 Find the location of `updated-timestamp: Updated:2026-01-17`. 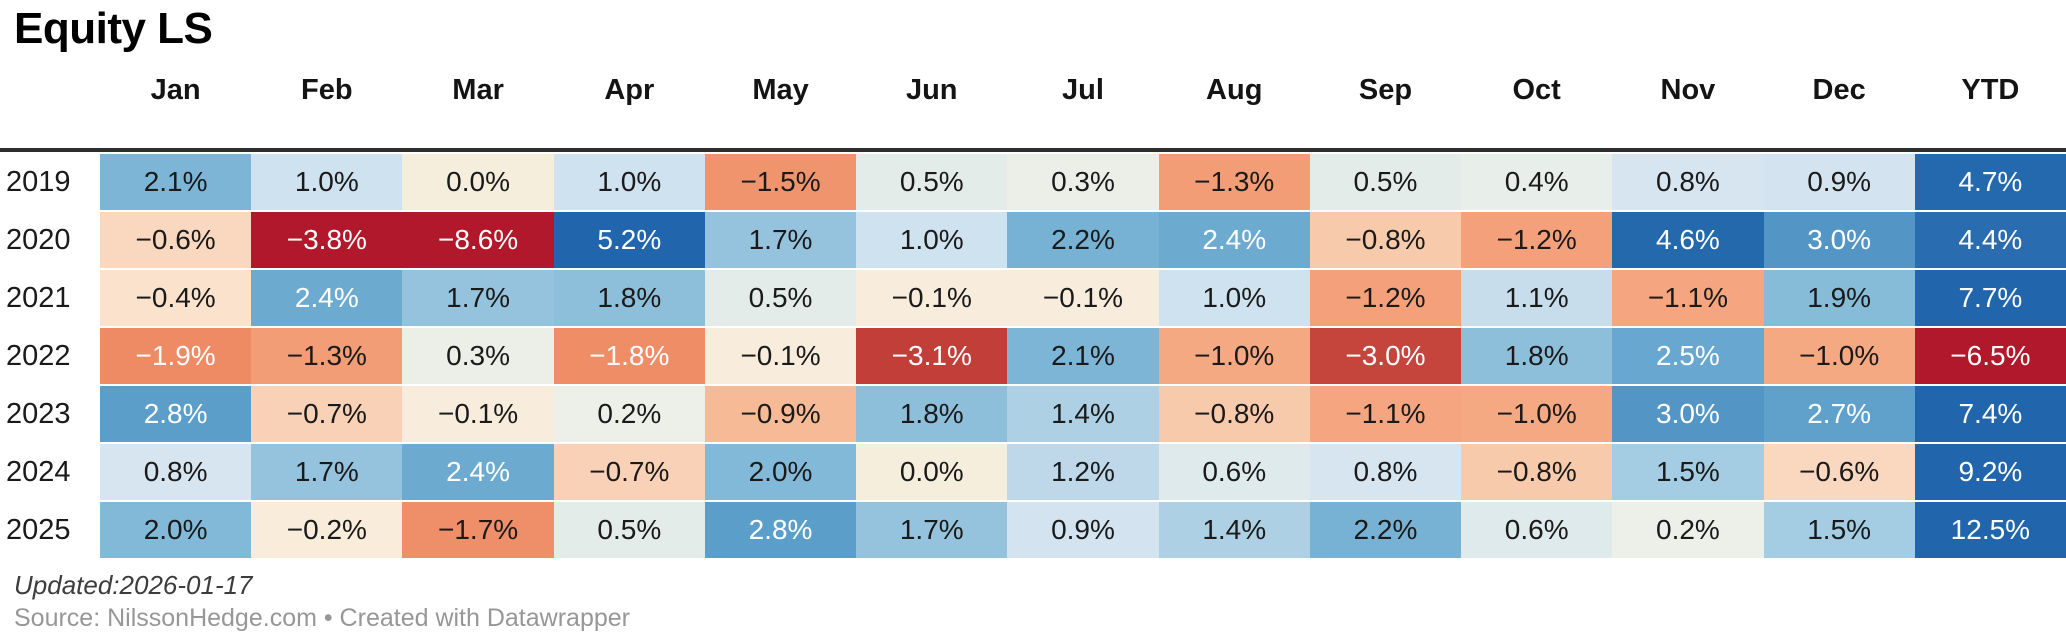

updated-timestamp: Updated:2026-01-17 is located at coordinates (133, 585).